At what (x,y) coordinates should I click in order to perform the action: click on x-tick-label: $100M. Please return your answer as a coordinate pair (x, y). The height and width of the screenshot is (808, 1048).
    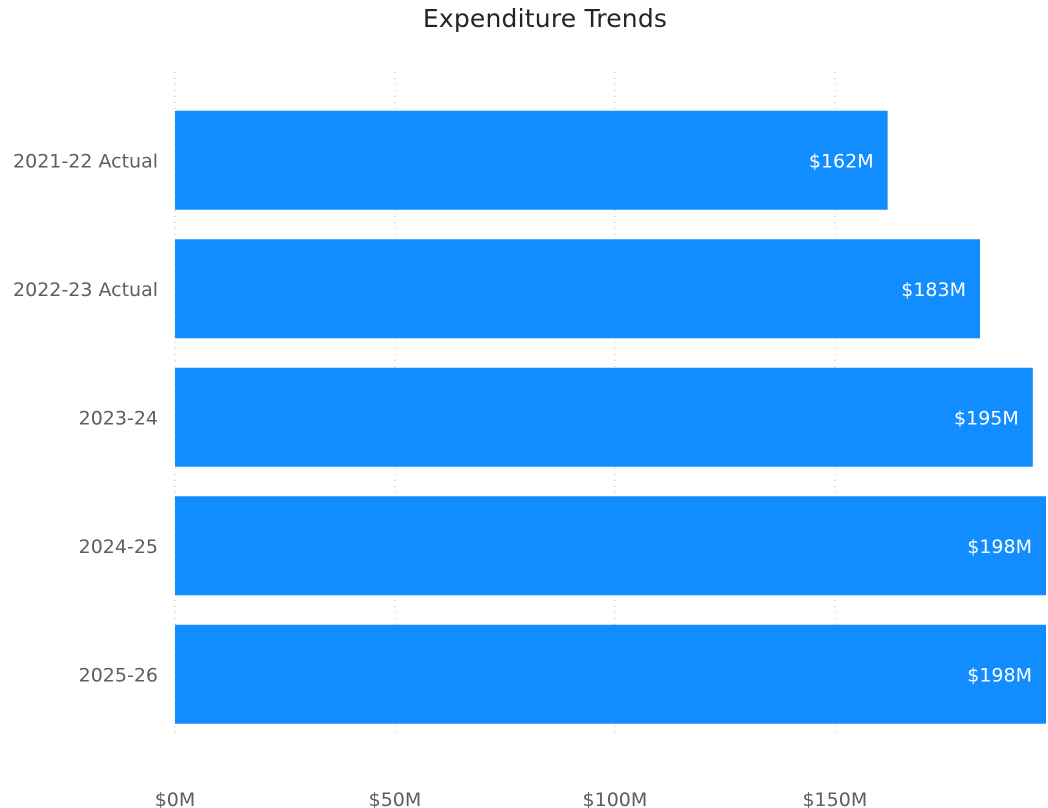
    Looking at the image, I should click on (615, 798).